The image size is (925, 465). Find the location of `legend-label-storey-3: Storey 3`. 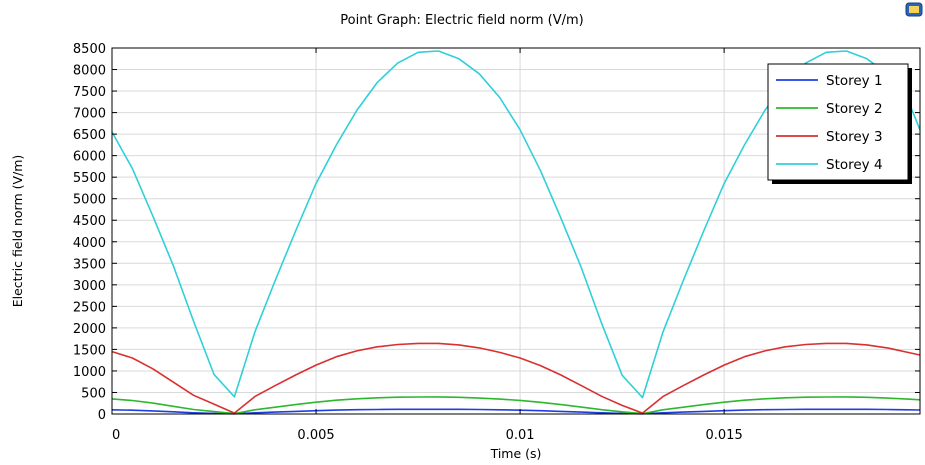

legend-label-storey-3: Storey 3 is located at coordinates (854, 137).